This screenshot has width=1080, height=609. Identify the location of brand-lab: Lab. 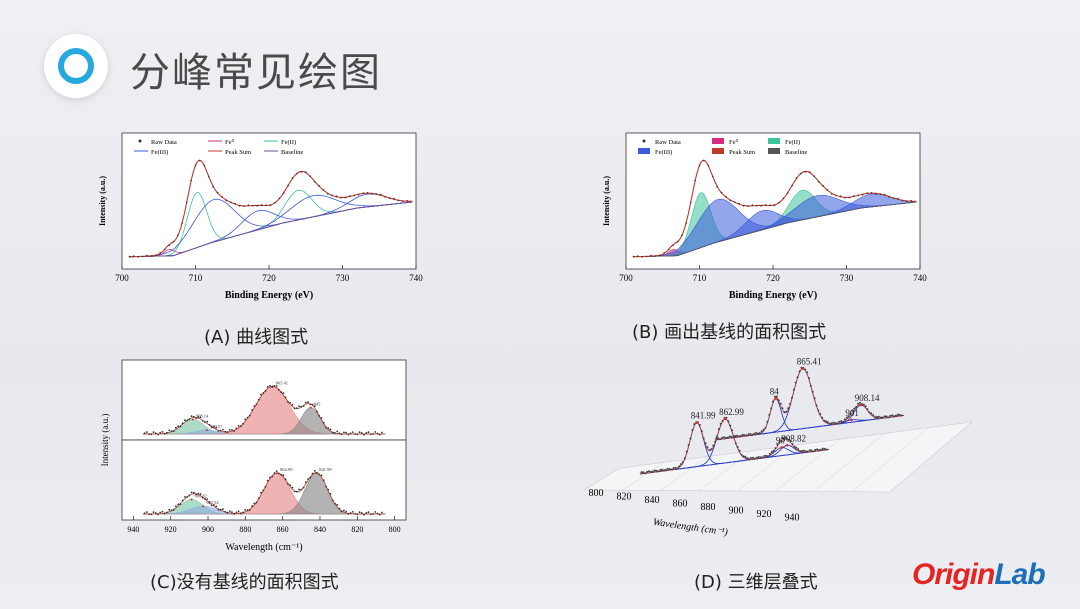
(1019, 574).